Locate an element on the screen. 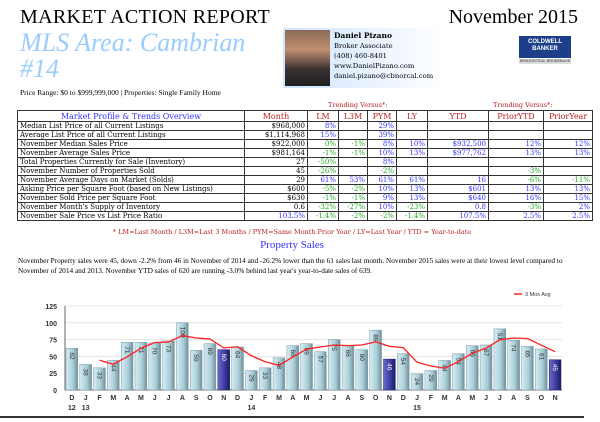 The width and height of the screenshot is (600, 422). cell-value: -3% is located at coordinates (516, 207).